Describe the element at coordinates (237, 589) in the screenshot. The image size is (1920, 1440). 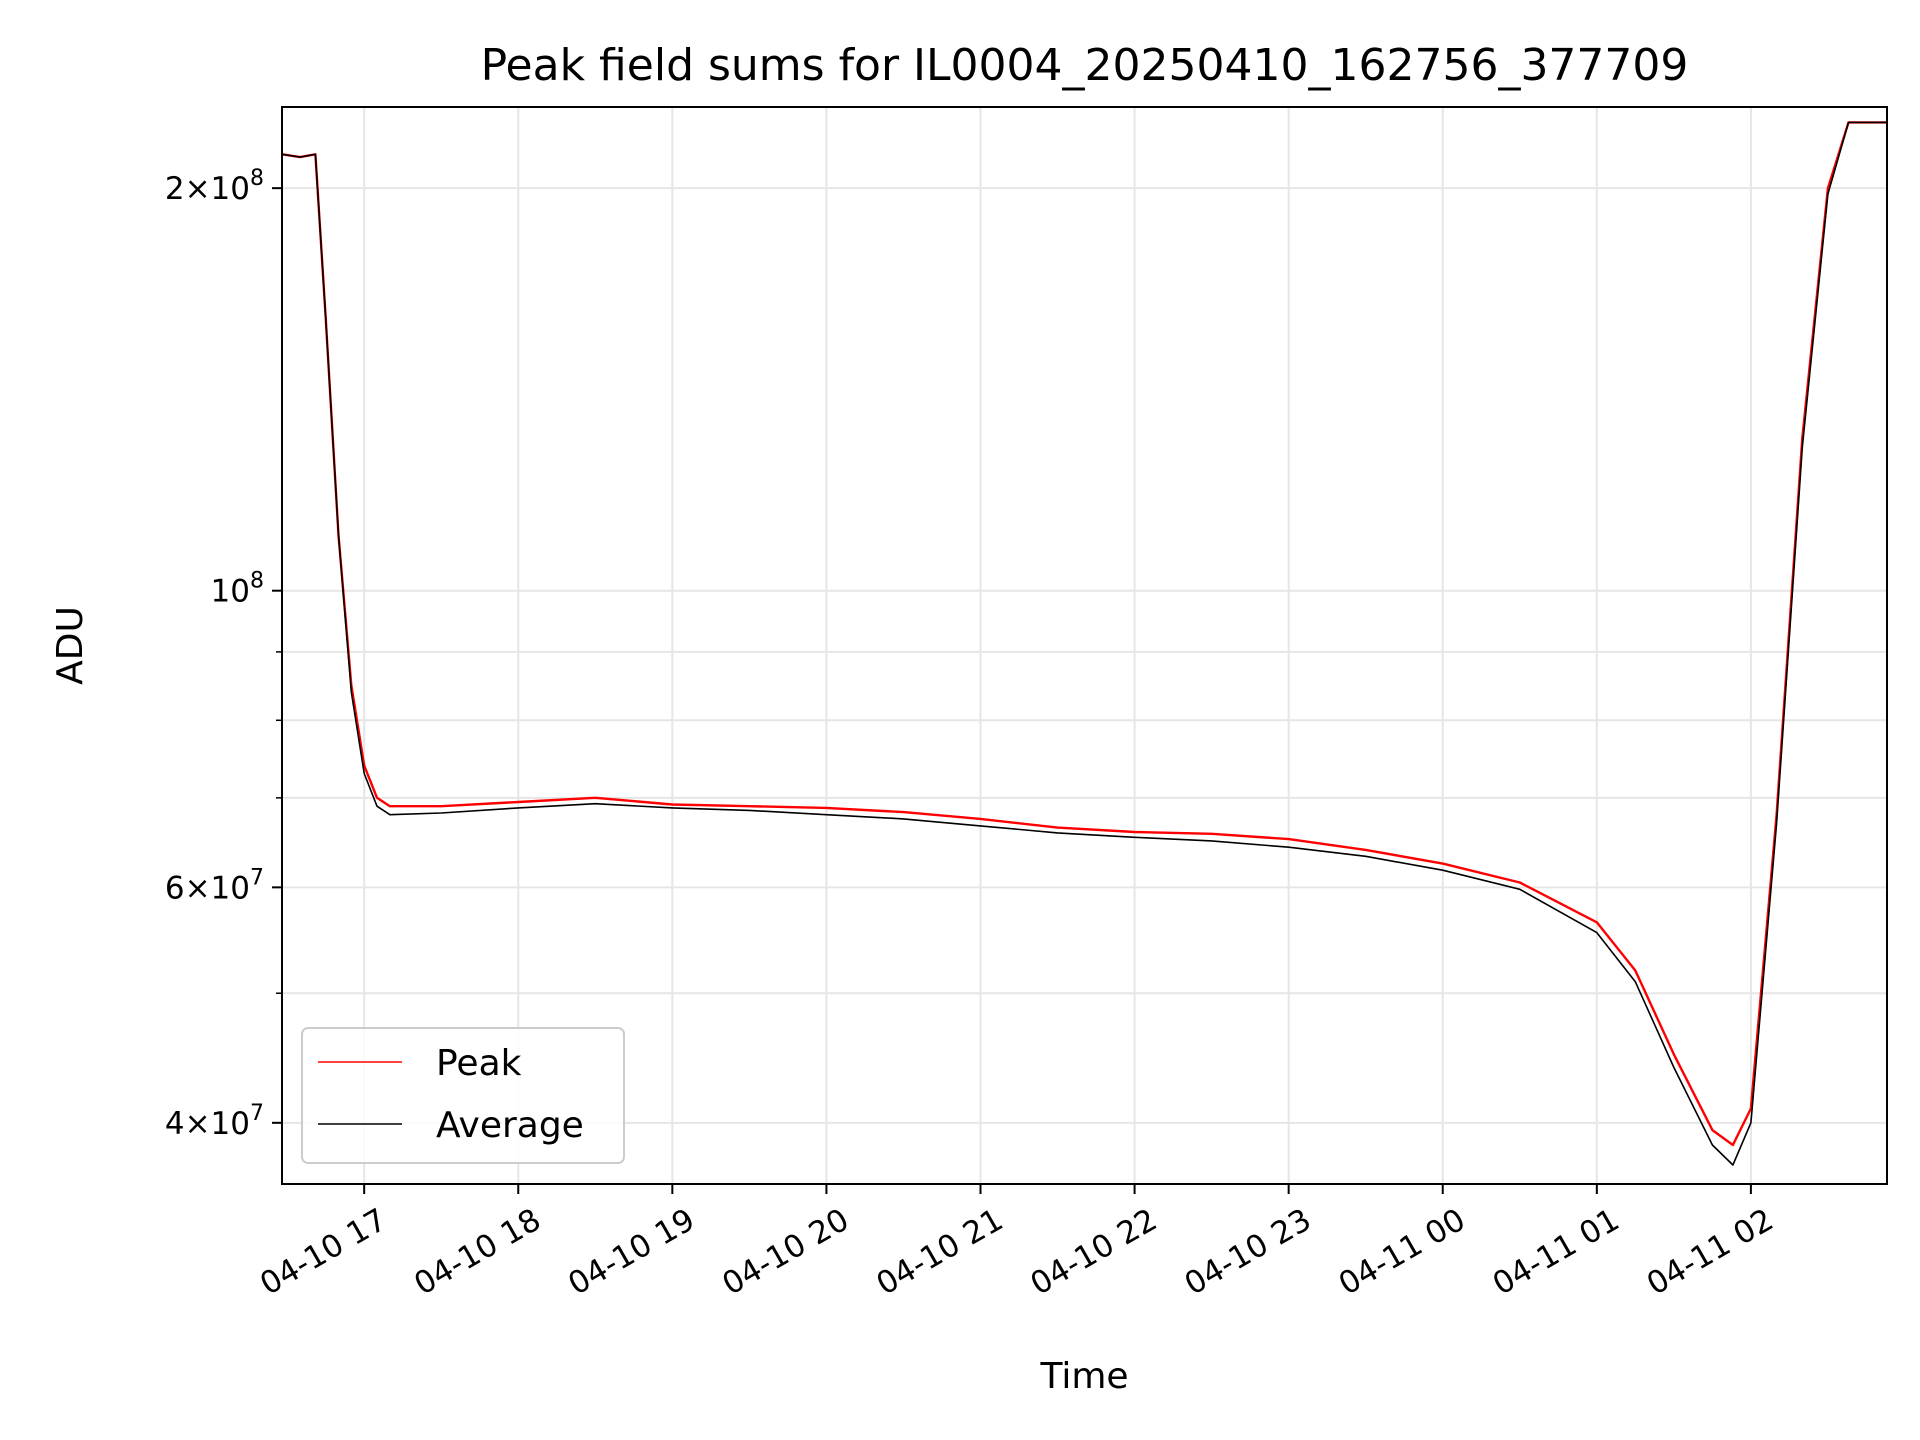
I see `y-tick-label: 108` at that location.